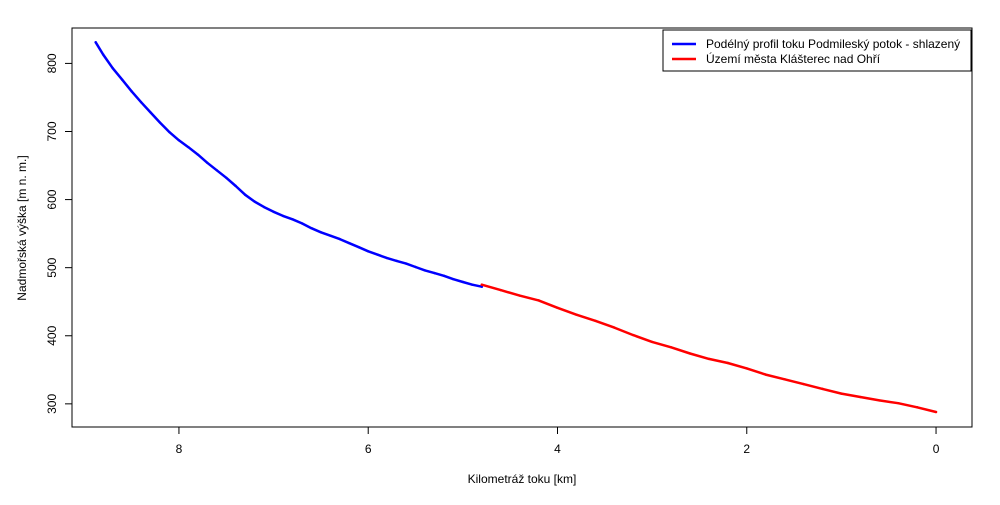 The image size is (1000, 505). What do you see at coordinates (22, 227) in the screenshot?
I see `y-axis-label: Nadmořská výška [m n. m.]` at bounding box center [22, 227].